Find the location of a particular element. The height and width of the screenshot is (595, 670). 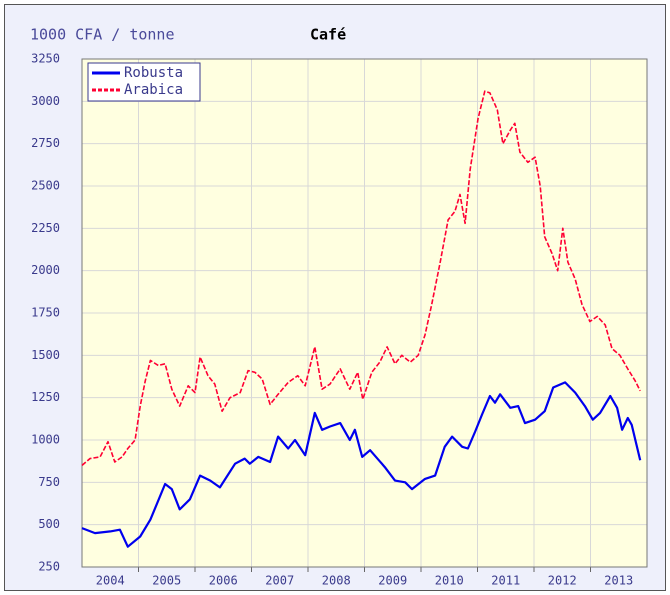

y-axis-label: 1000 CFA / tonne is located at coordinates (102, 35).